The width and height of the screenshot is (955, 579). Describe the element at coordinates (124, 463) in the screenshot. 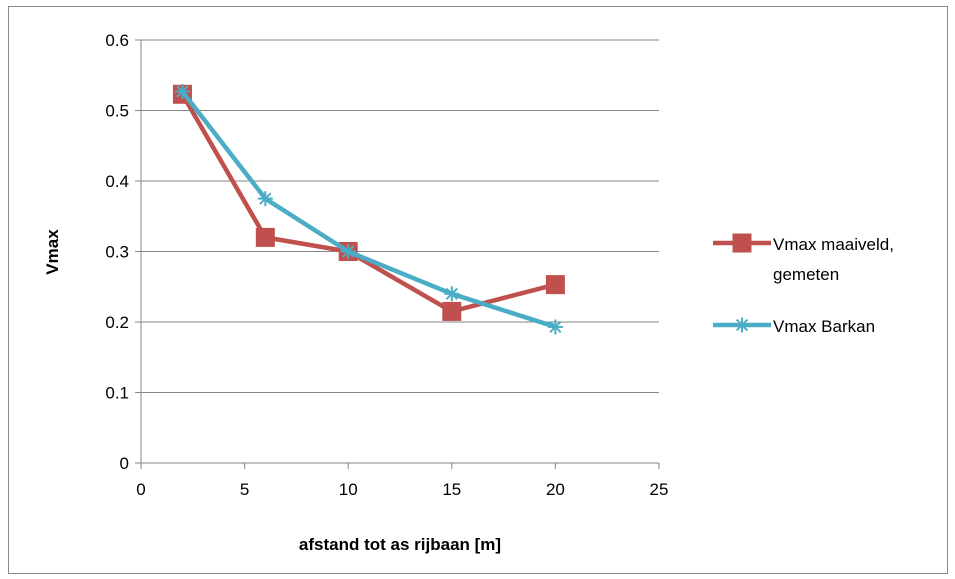

I see `y-tick-label-0: 0` at that location.